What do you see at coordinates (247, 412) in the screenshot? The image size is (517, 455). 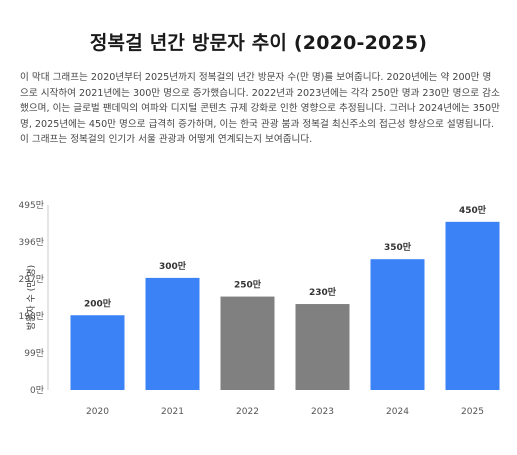 I see `x-tick-label: 2022` at bounding box center [247, 412].